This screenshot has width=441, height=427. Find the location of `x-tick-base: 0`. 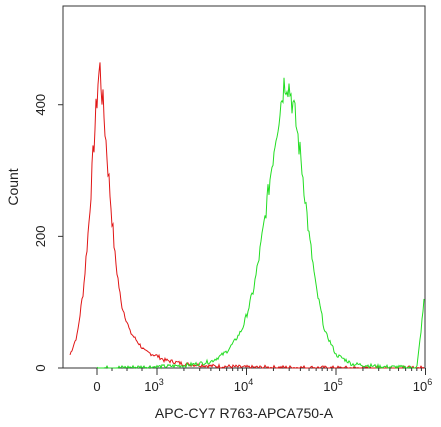

x-tick-base: 0 is located at coordinates (96, 386).